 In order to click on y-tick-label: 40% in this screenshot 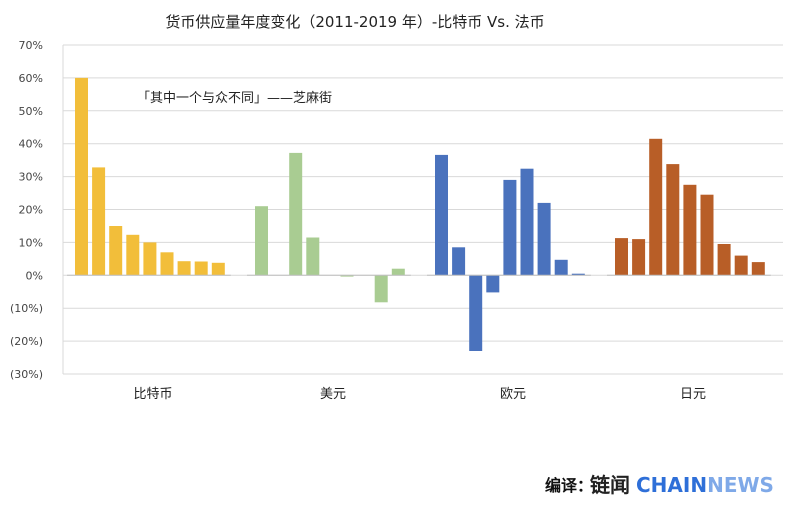, I will do `click(31, 144)`.